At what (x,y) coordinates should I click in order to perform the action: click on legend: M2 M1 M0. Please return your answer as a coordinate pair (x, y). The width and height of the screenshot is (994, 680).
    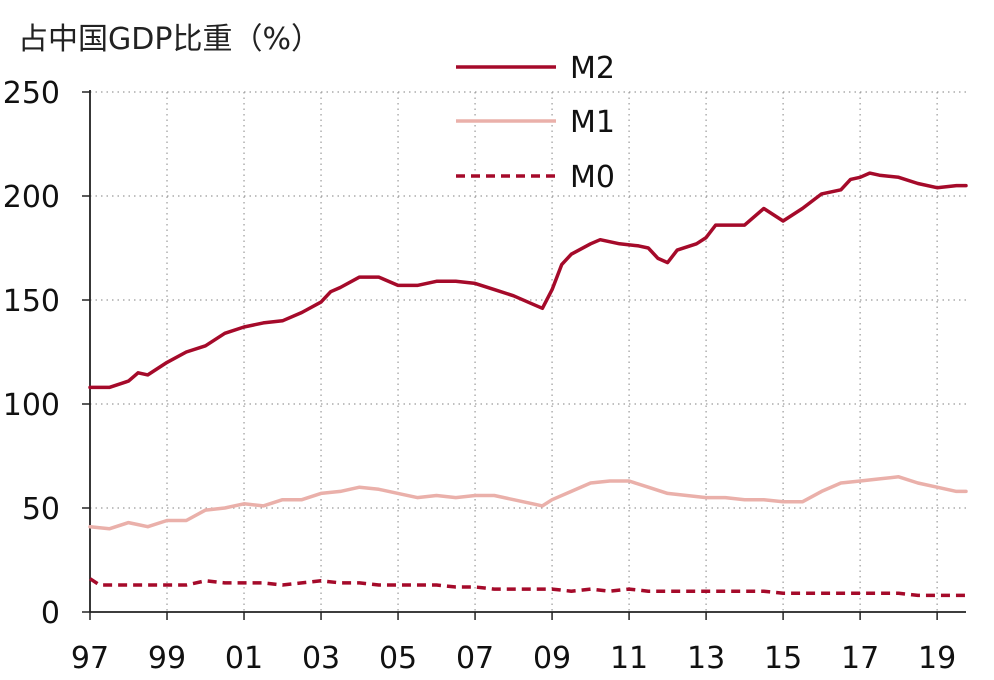
    Looking at the image, I should click on (535, 123).